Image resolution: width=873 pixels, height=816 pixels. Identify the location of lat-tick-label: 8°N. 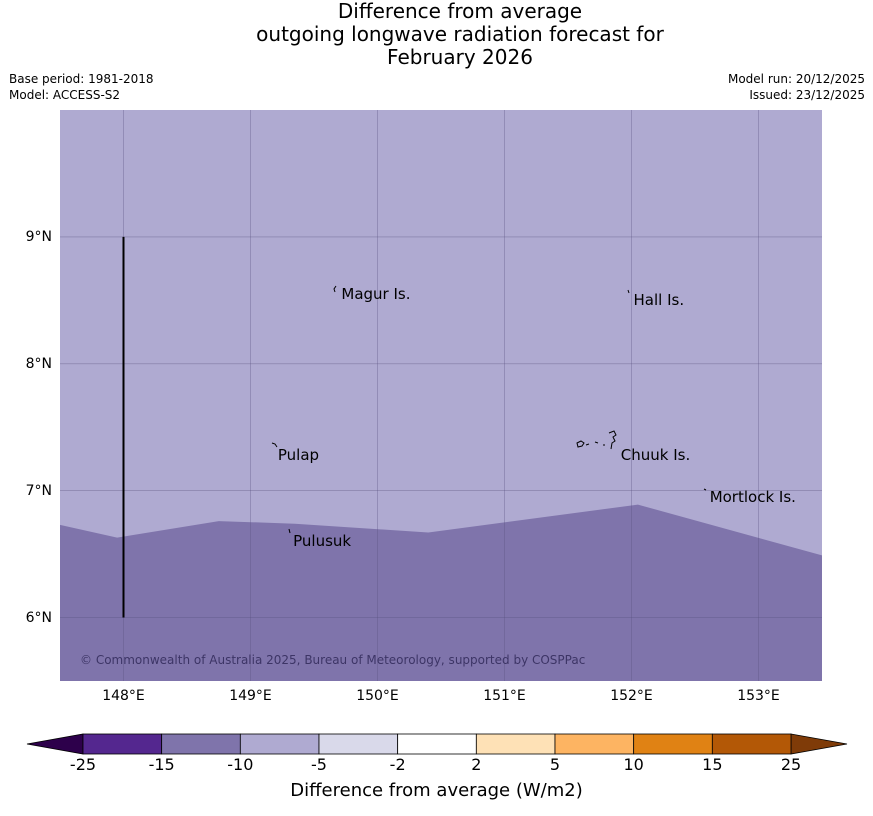
(38, 363).